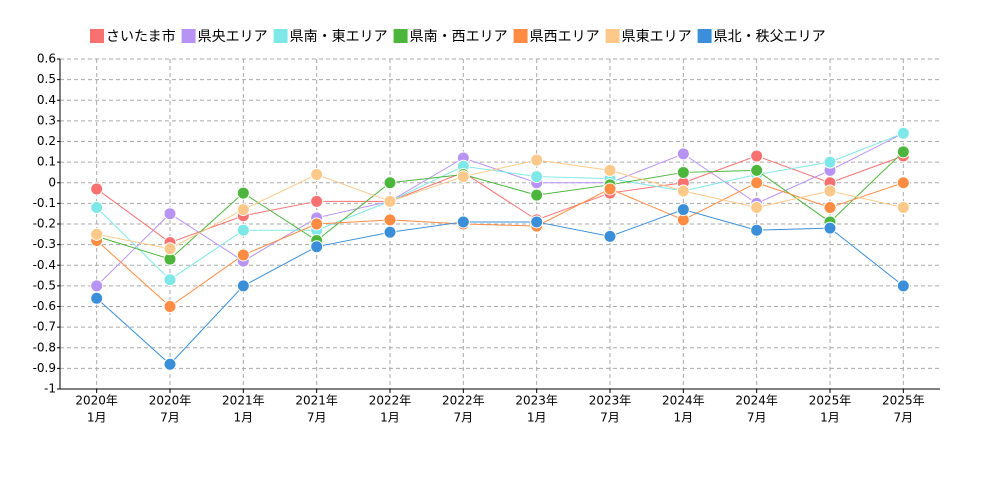  What do you see at coordinates (233, 37) in the screenshot?
I see `legend-label: 県央エリア` at bounding box center [233, 37].